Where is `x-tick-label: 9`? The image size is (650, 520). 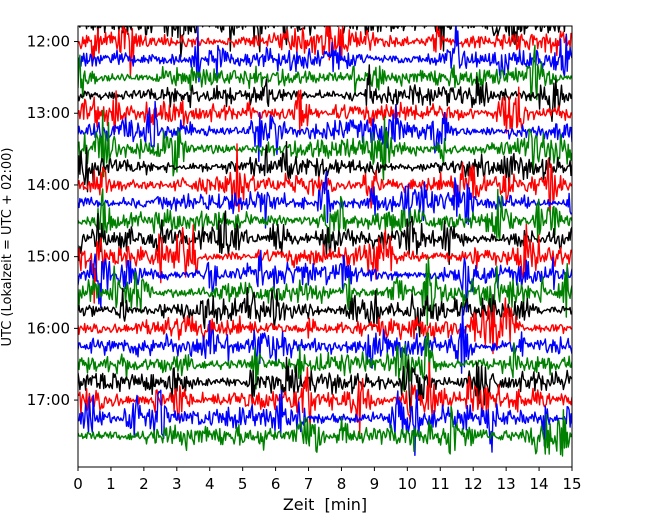
x-tick-label: 9 is located at coordinates (375, 484).